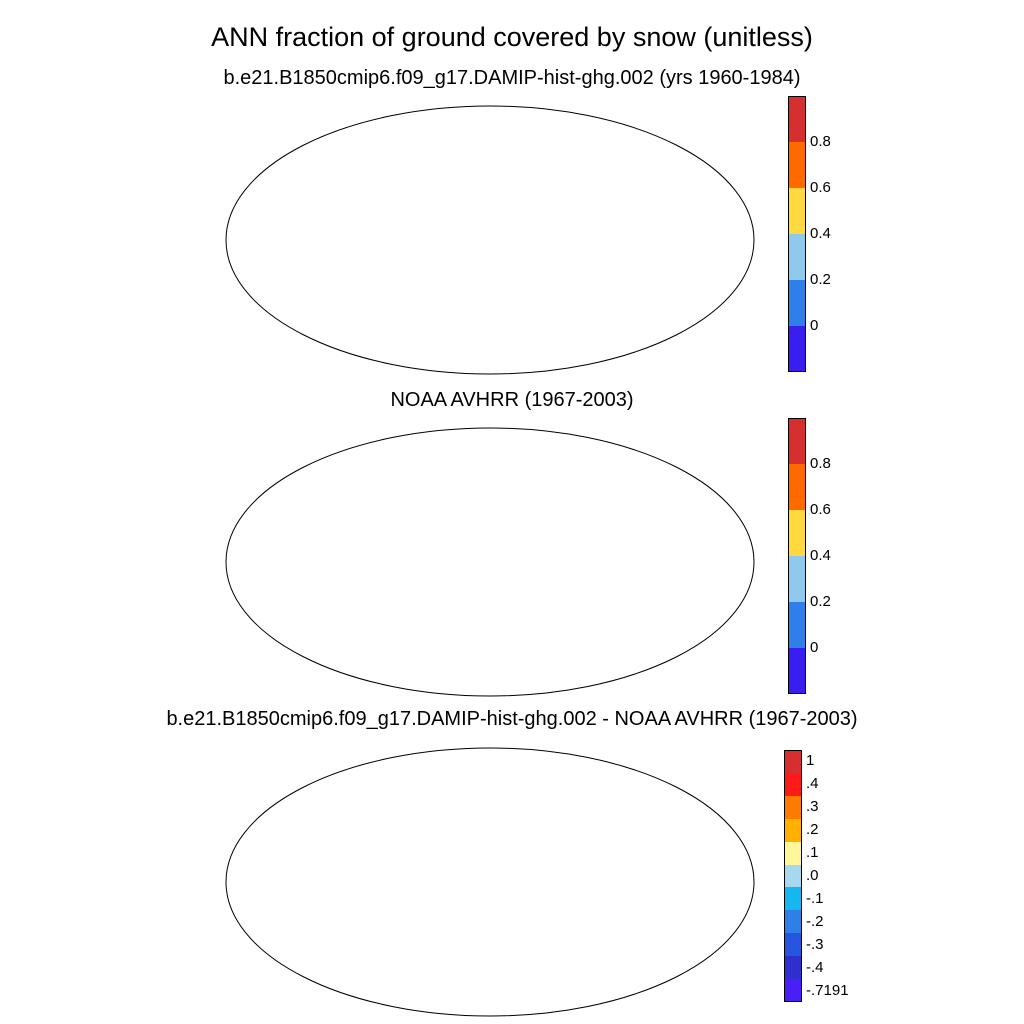  I want to click on colorbar-label: .3, so click(812, 807).